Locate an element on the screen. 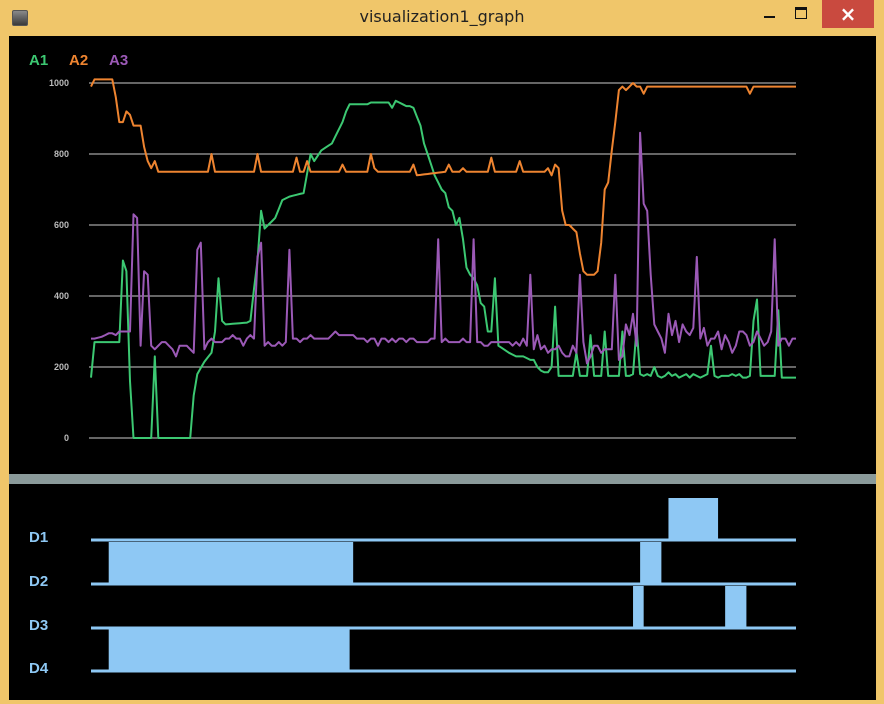  y-tick-label: 0 is located at coordinates (66, 438).